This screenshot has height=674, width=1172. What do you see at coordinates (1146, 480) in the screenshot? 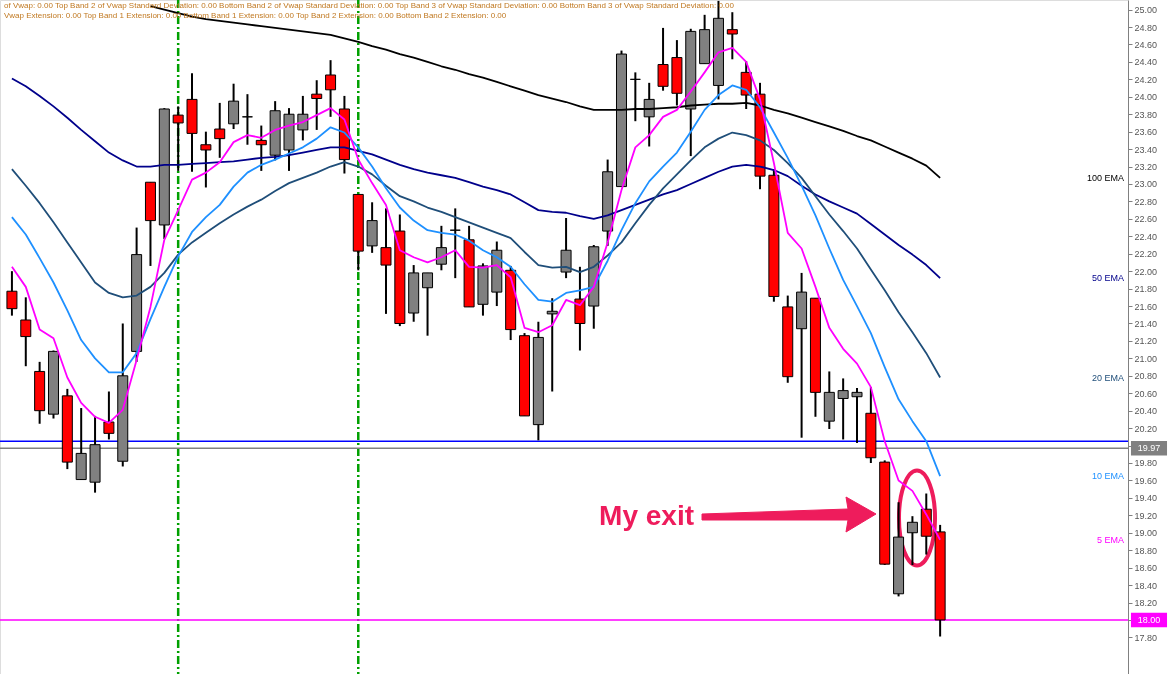
I see `y-tick-label: 19.60` at bounding box center [1146, 480].